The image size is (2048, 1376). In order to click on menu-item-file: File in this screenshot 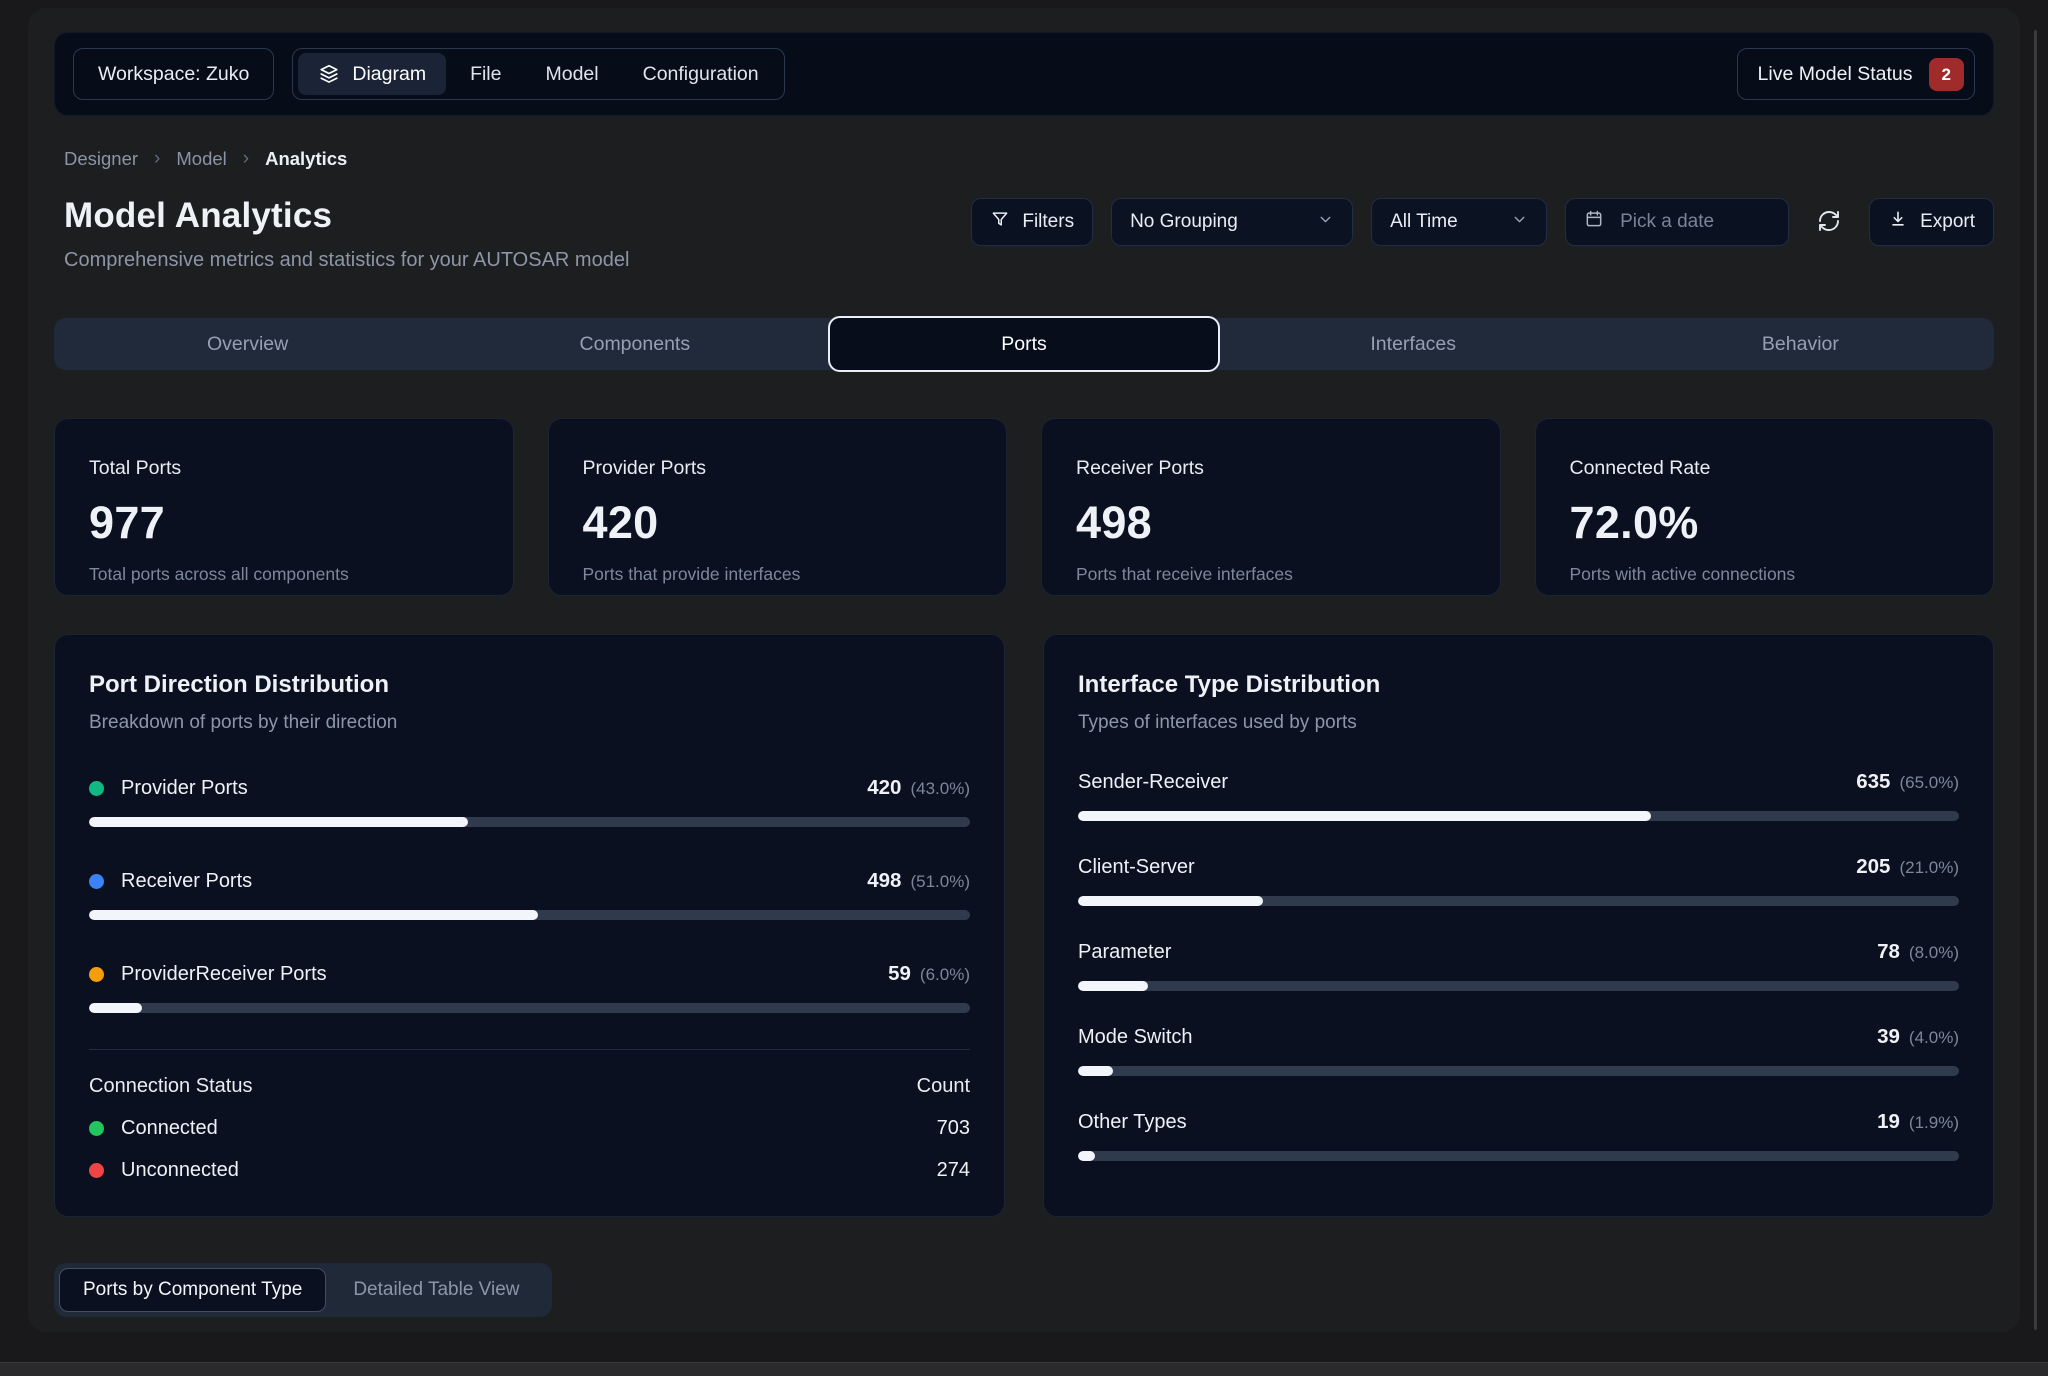, I will do `click(485, 74)`.